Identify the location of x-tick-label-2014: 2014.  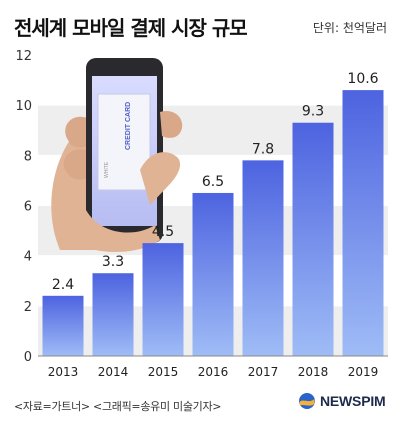
(113, 372).